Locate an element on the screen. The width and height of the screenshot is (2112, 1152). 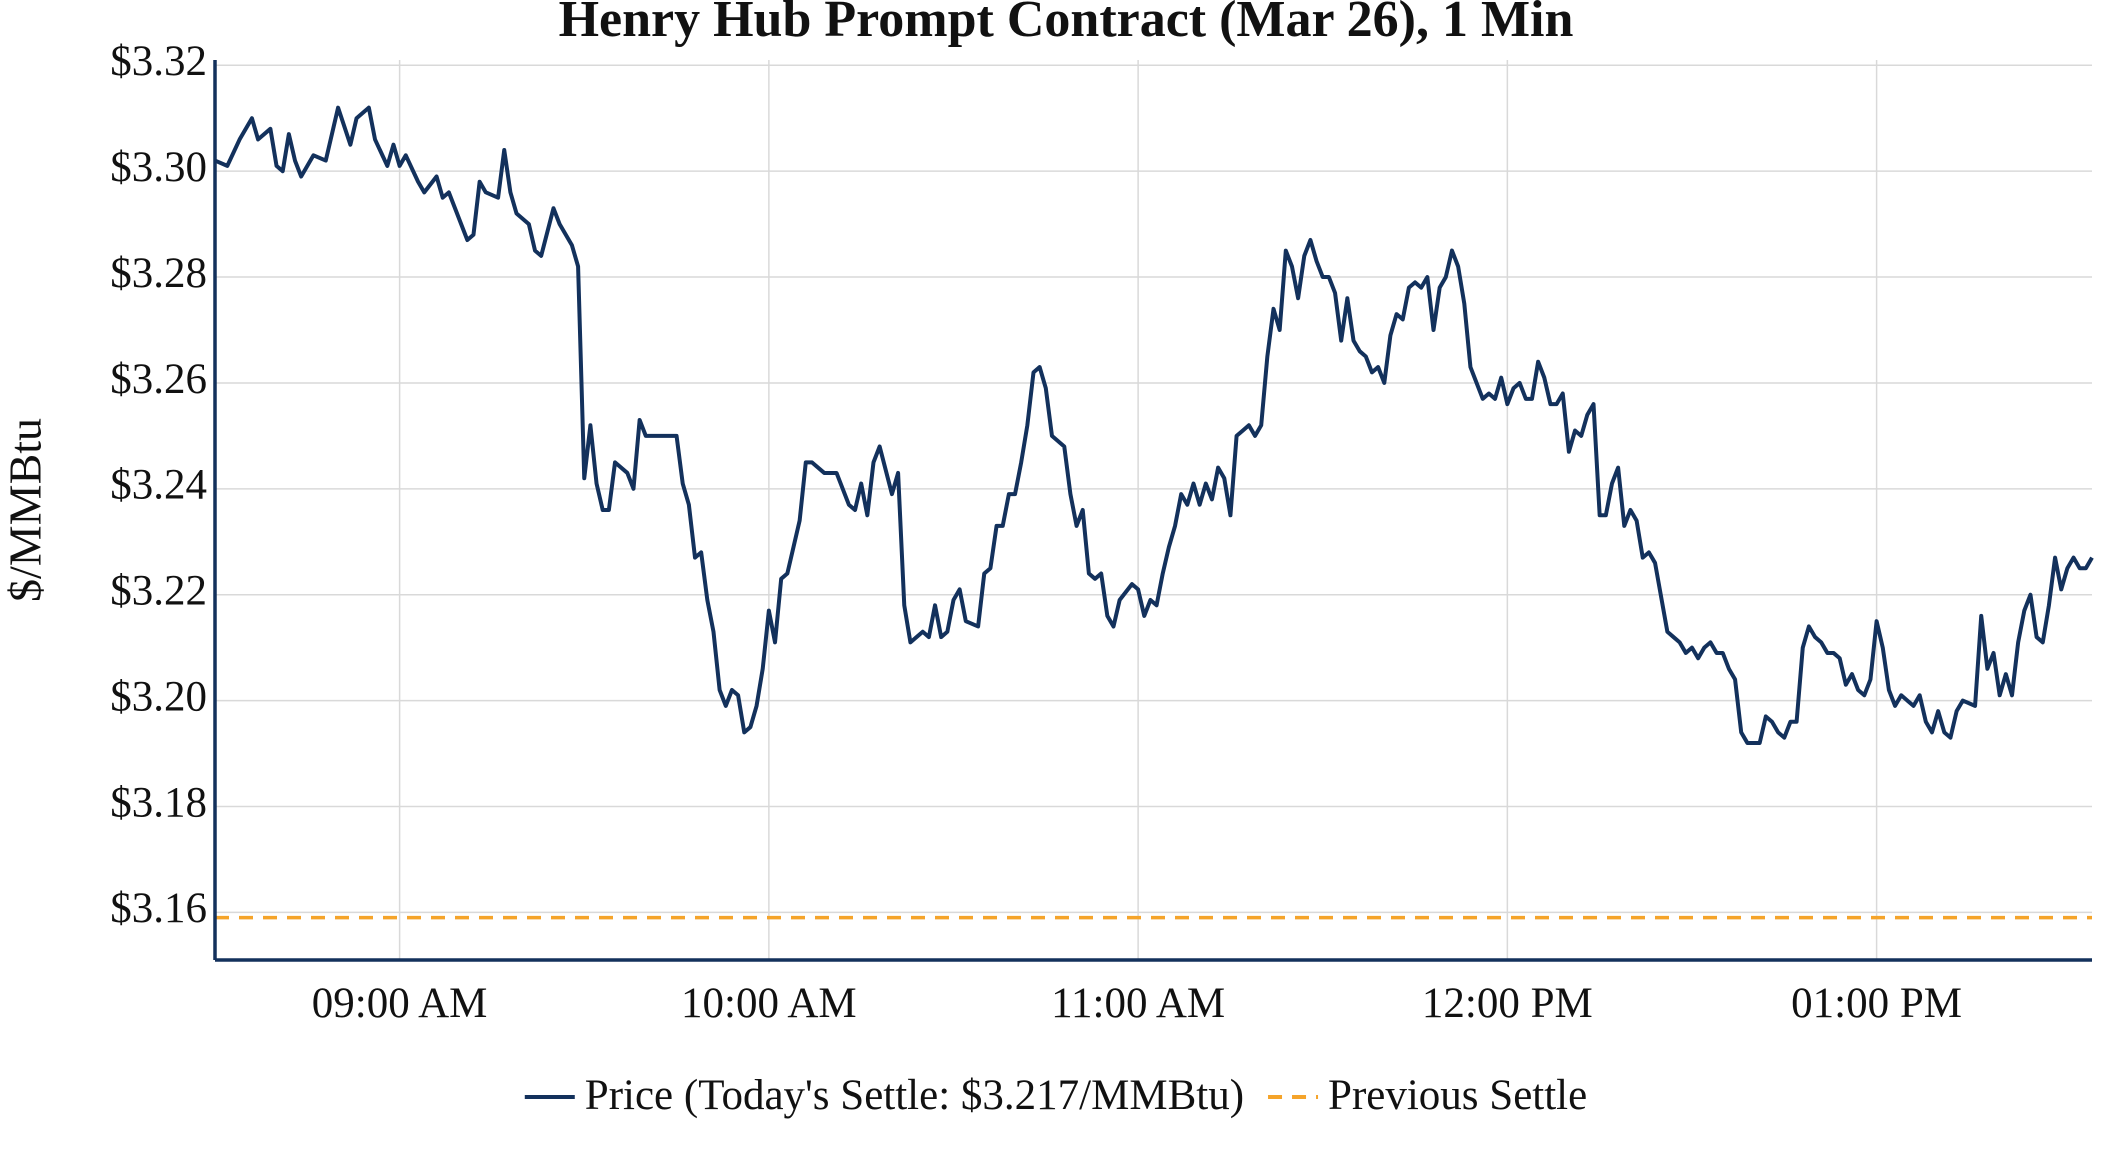
y-axis-label: $/MMBtu is located at coordinates (25, 510).